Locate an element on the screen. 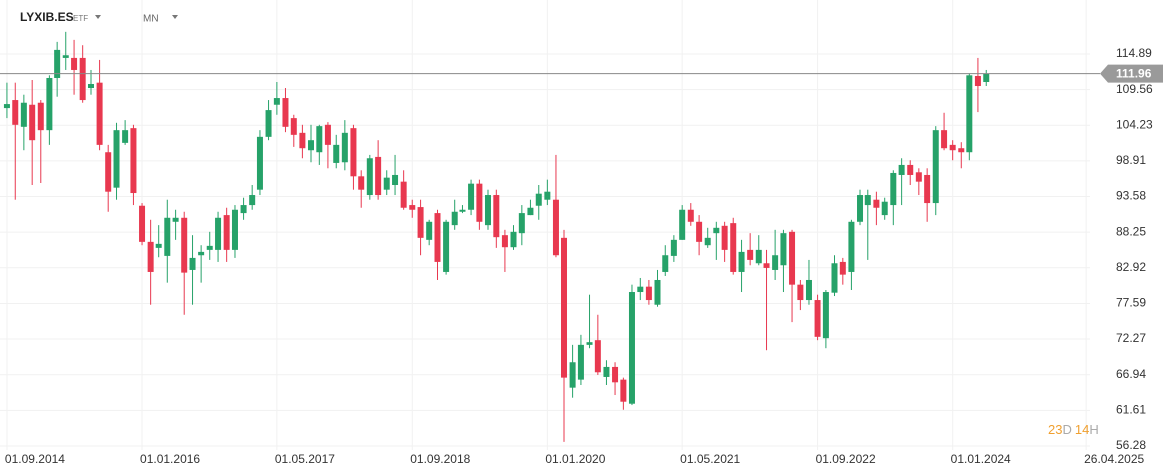  x-tick-label: 01.09.2014 is located at coordinates (35, 459).